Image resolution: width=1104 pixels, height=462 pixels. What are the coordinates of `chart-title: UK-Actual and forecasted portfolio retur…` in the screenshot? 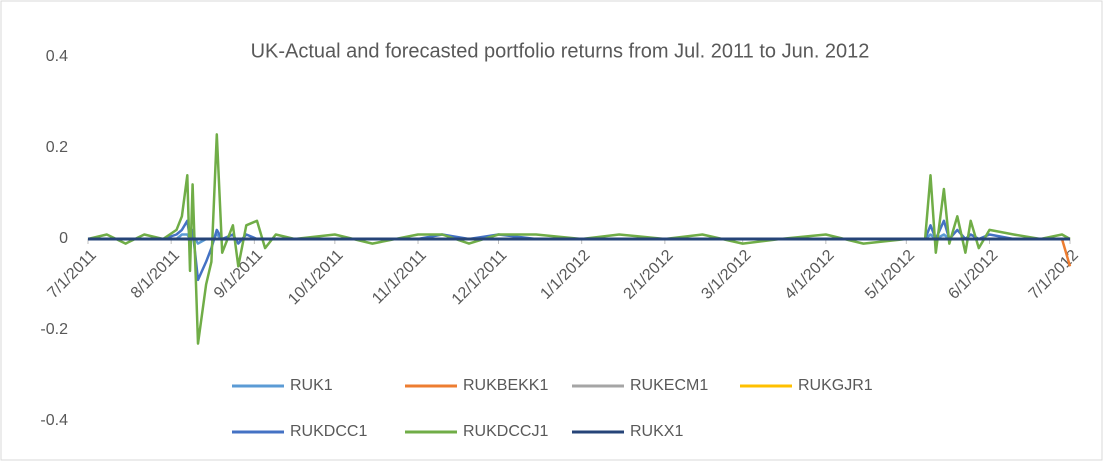 It's located at (560, 51).